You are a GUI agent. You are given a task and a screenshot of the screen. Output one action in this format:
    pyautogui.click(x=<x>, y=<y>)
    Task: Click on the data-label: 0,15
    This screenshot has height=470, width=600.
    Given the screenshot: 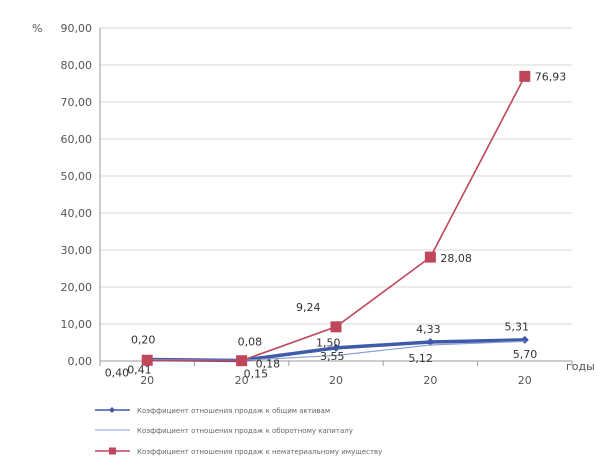 What is the action you would take?
    pyautogui.click(x=256, y=373)
    